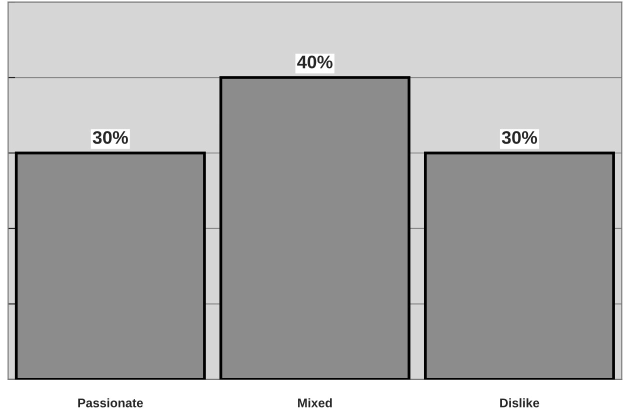  What do you see at coordinates (520, 403) in the screenshot?
I see `x-tick-label: Dislike` at bounding box center [520, 403].